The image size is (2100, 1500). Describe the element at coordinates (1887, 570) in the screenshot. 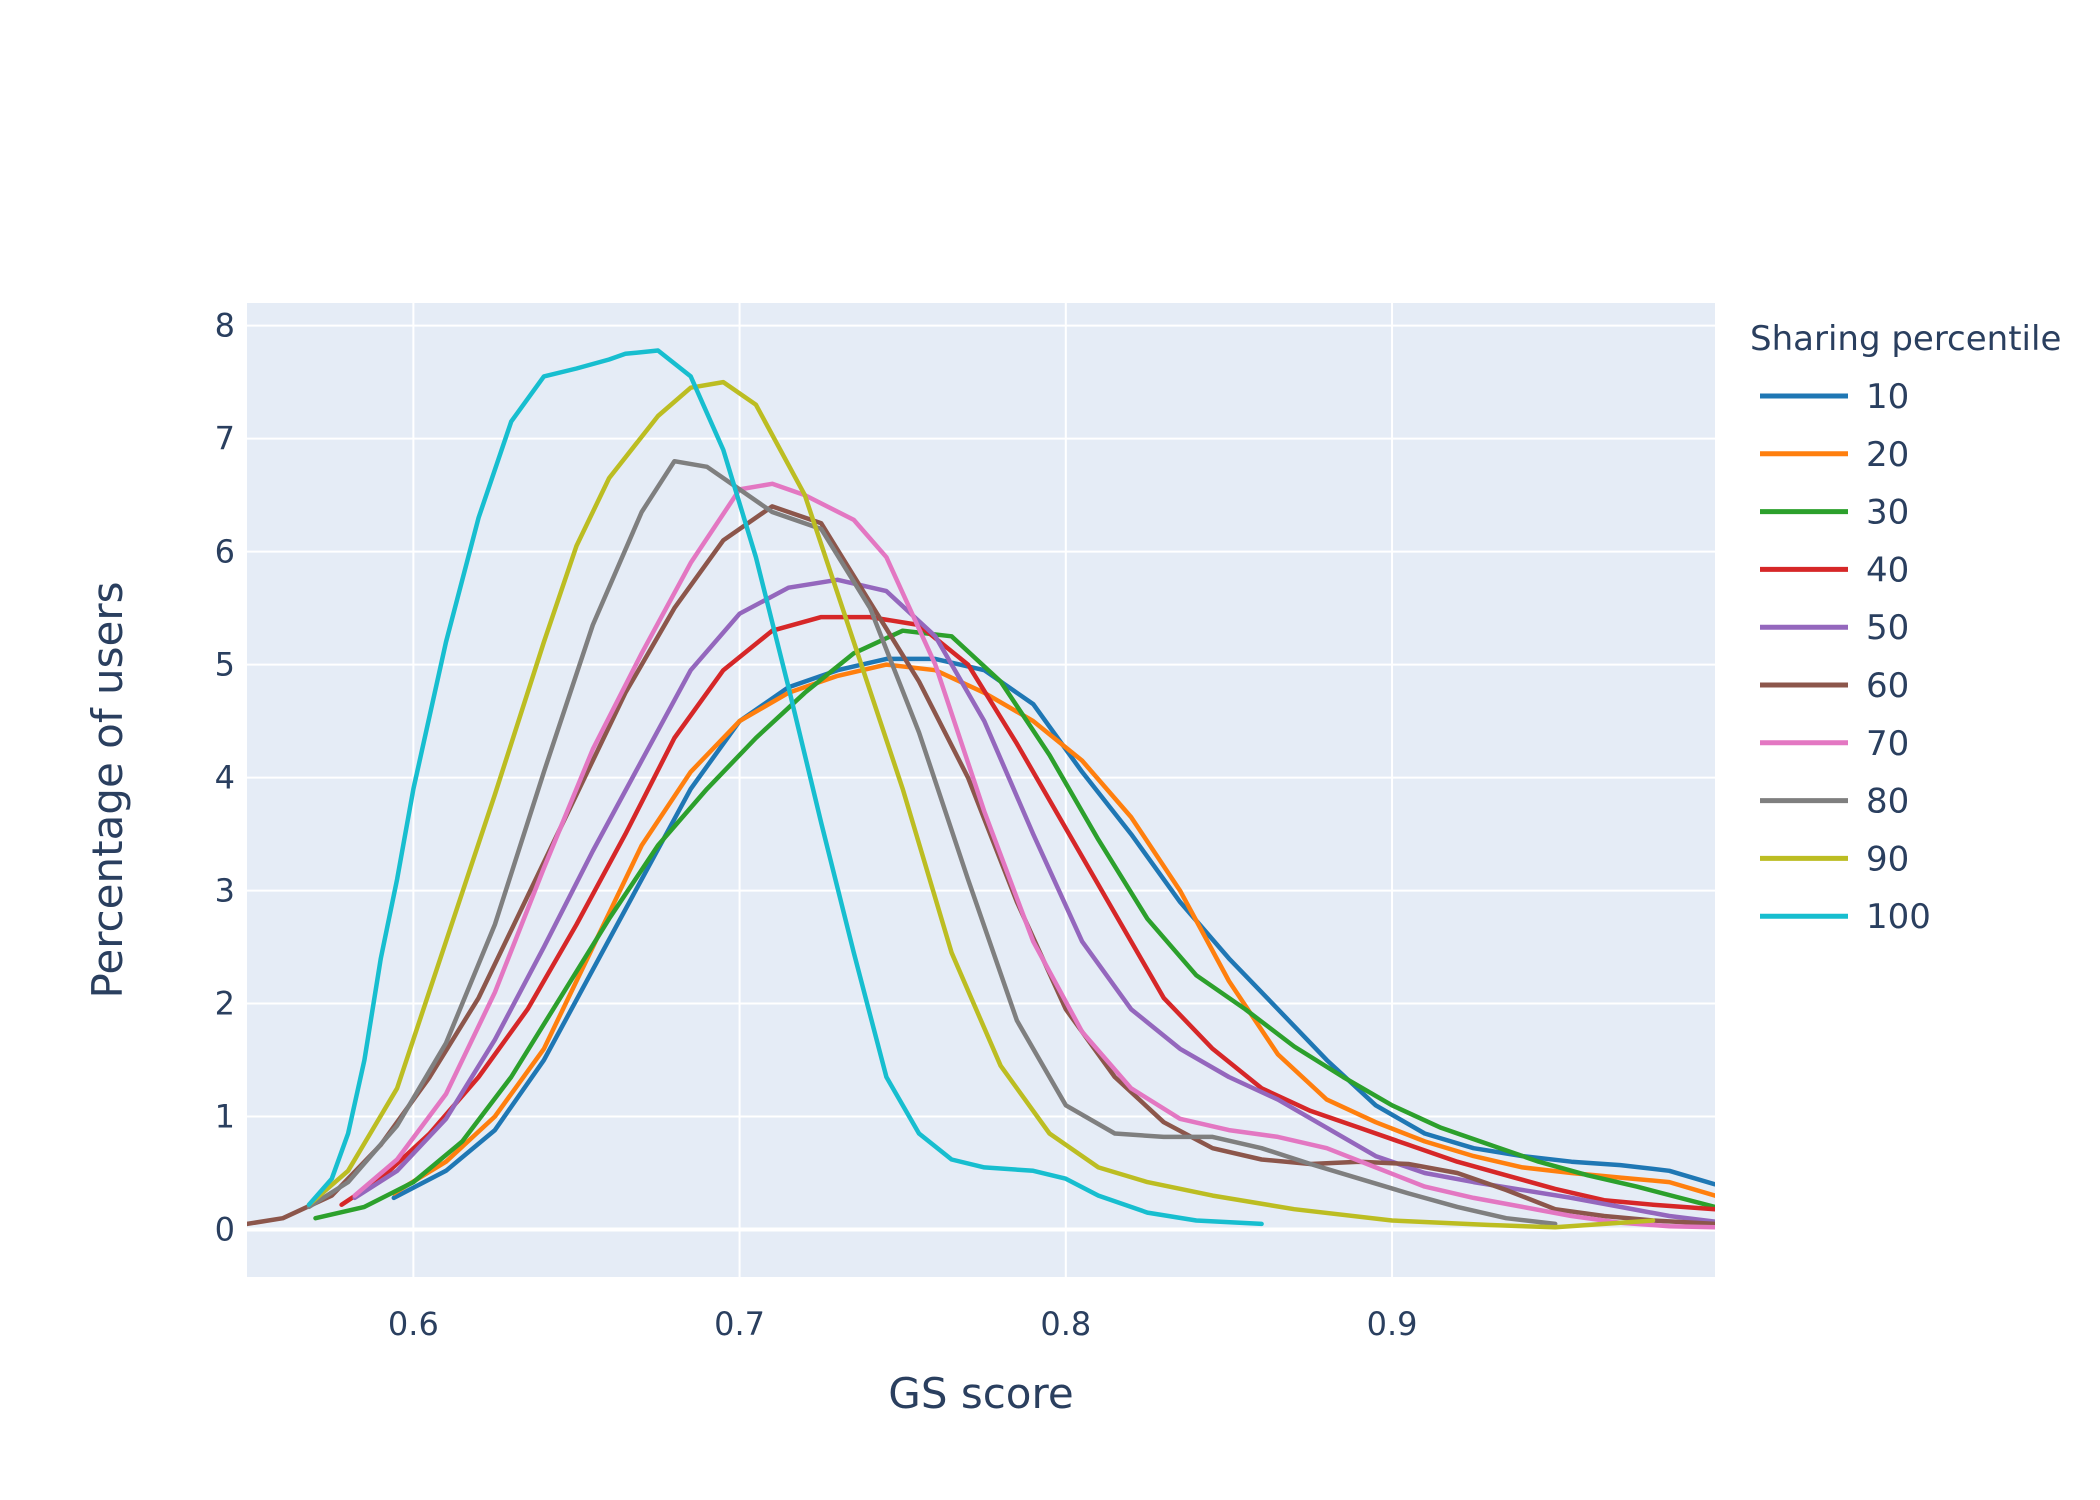

I see `legend-label: 40` at that location.